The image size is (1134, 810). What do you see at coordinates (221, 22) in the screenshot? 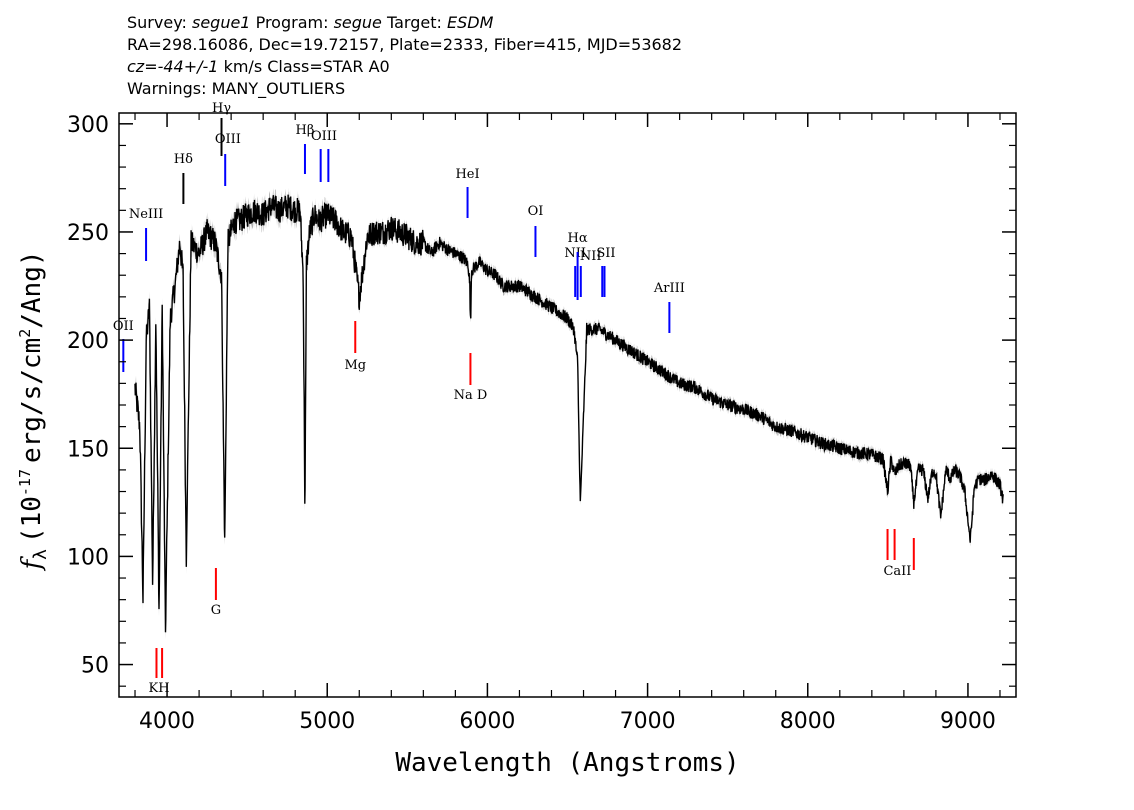
I see `survey-name: segue1` at bounding box center [221, 22].